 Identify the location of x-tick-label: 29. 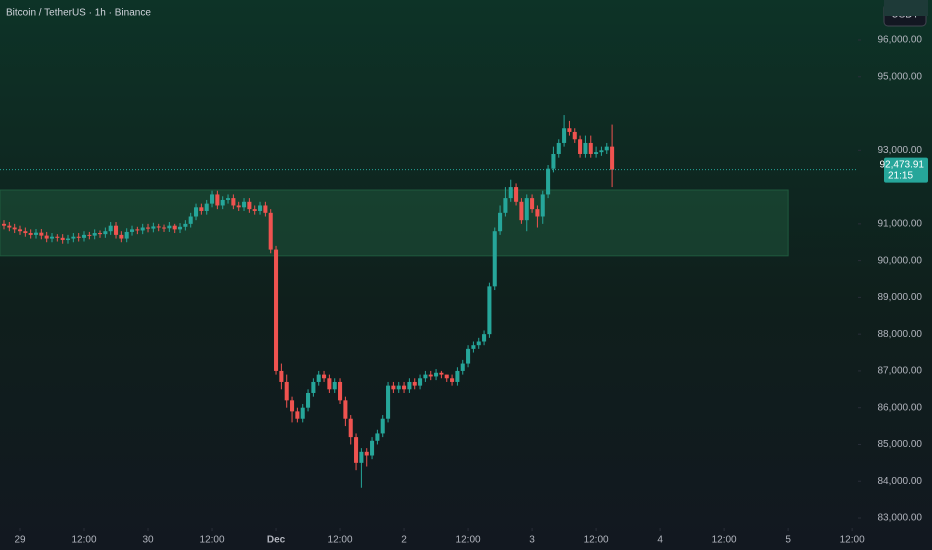
(20, 540).